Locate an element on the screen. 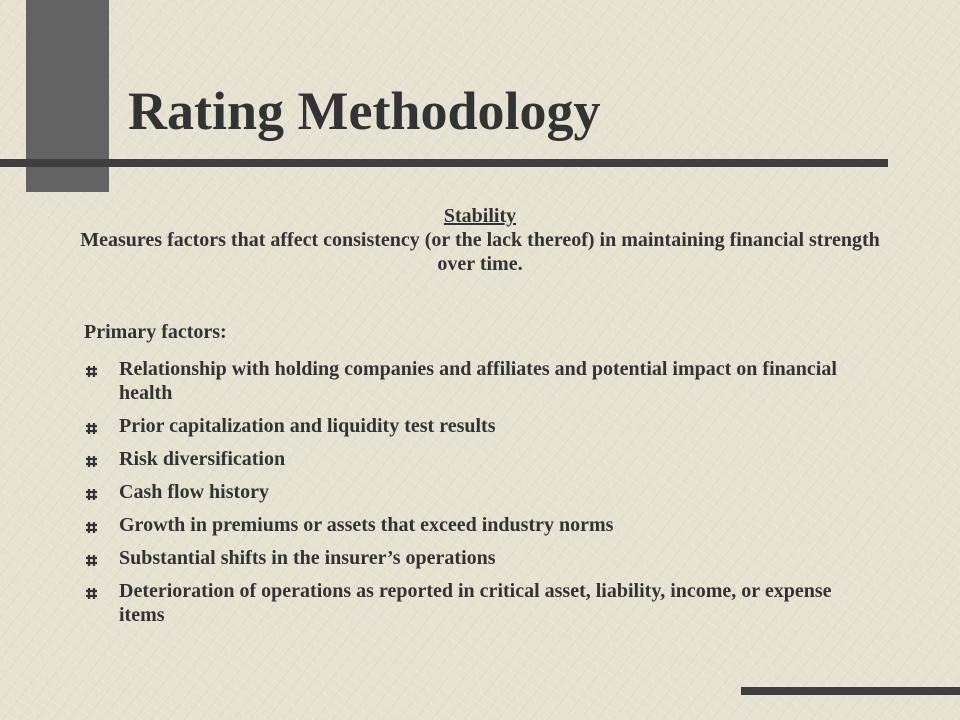 This screenshot has width=960, height=720. footer-rule is located at coordinates (850, 691).